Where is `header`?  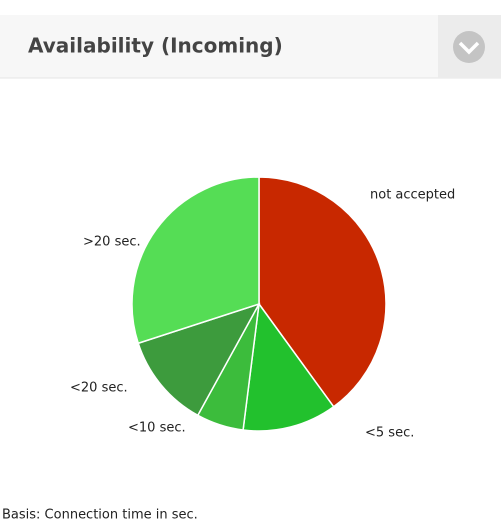
header is located at coordinates (250, 46).